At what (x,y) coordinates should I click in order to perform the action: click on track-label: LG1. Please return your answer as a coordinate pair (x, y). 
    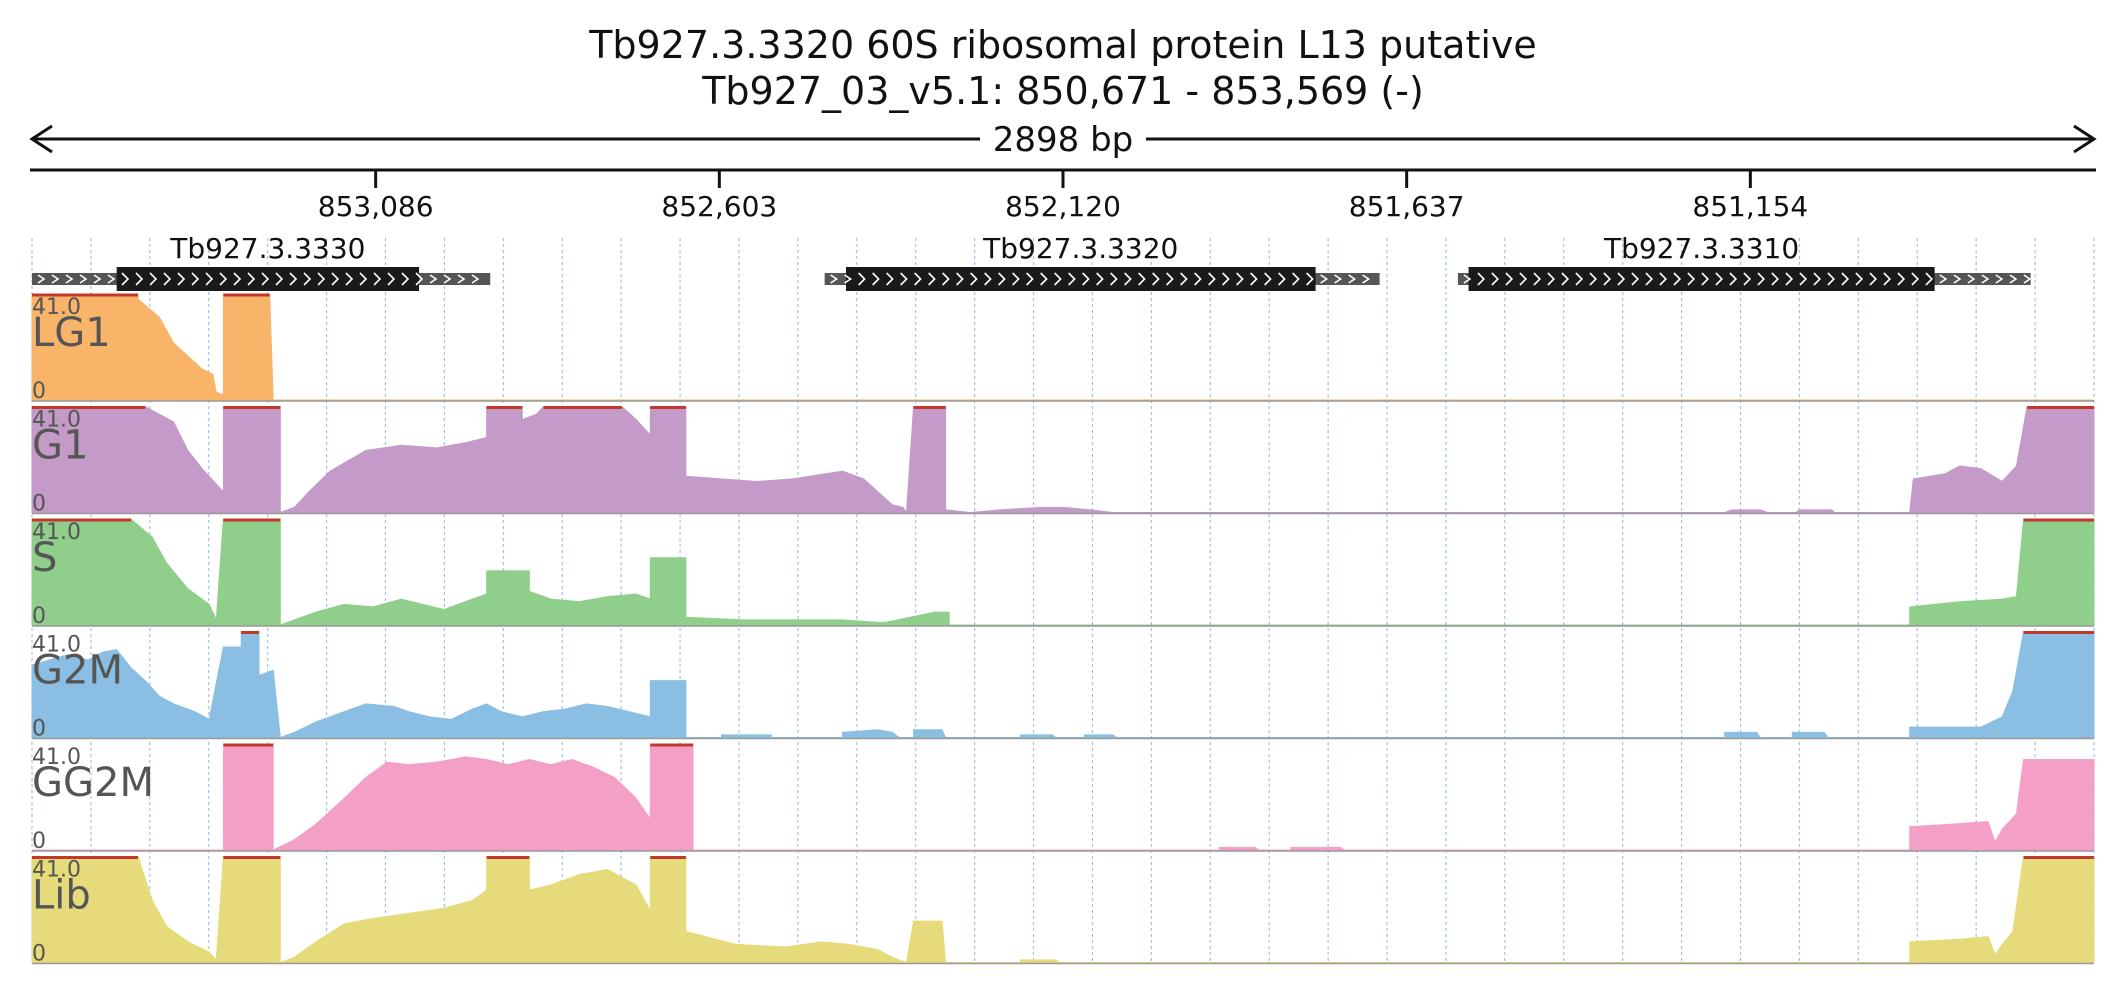
    Looking at the image, I should click on (71, 333).